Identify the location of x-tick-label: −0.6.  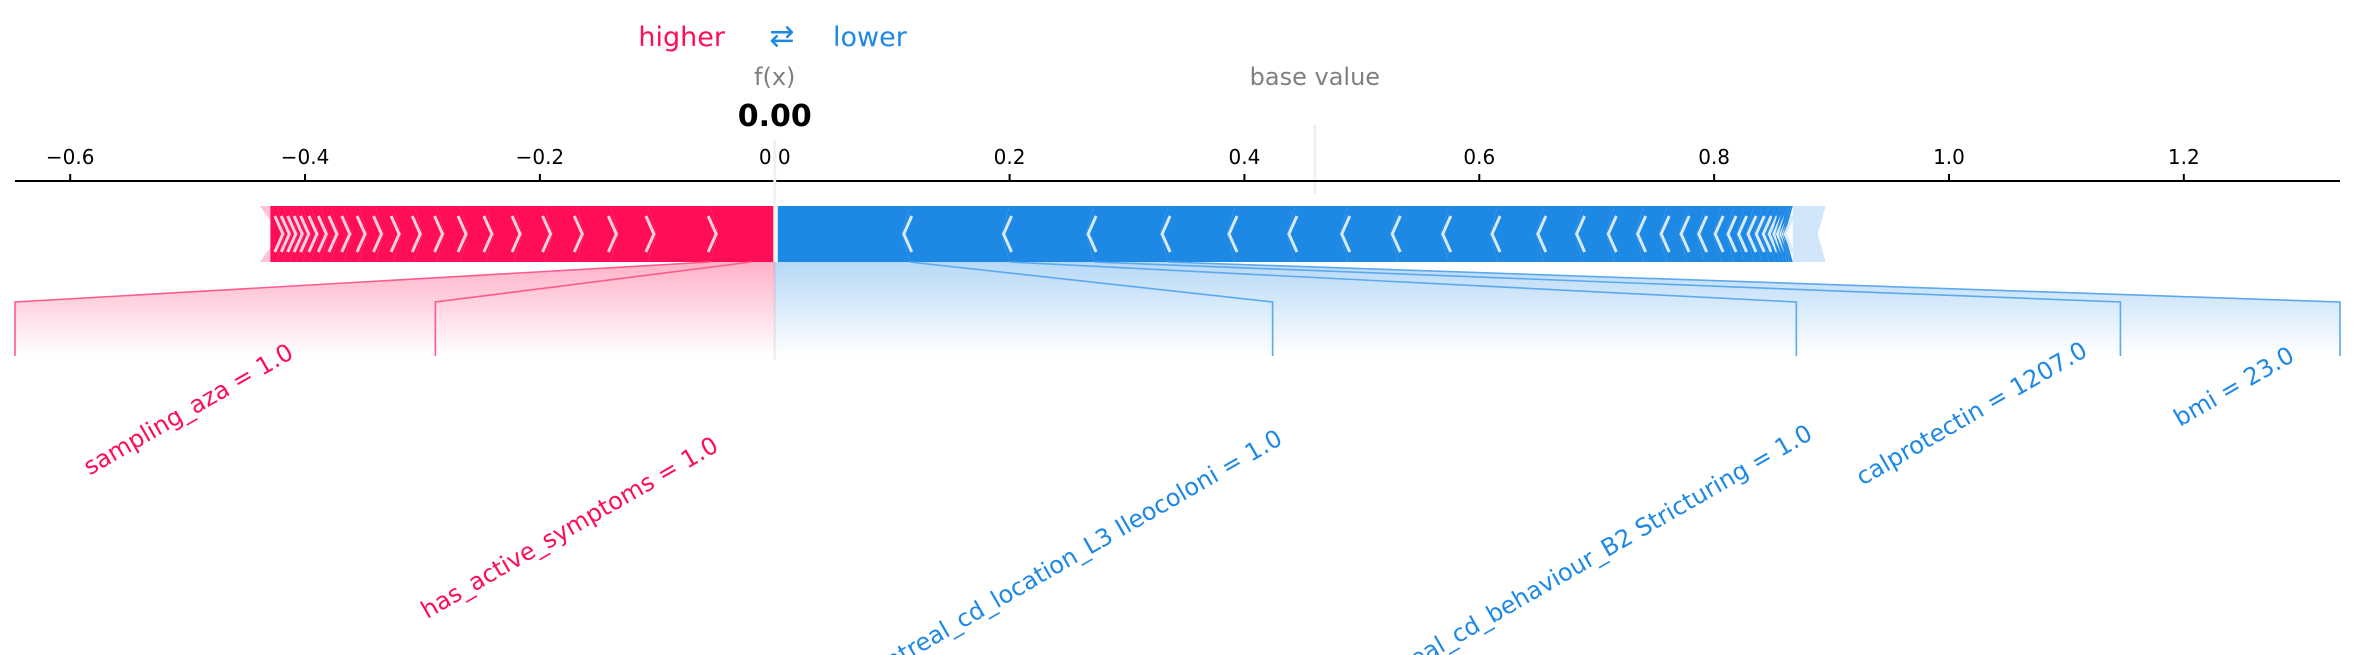
(70, 157).